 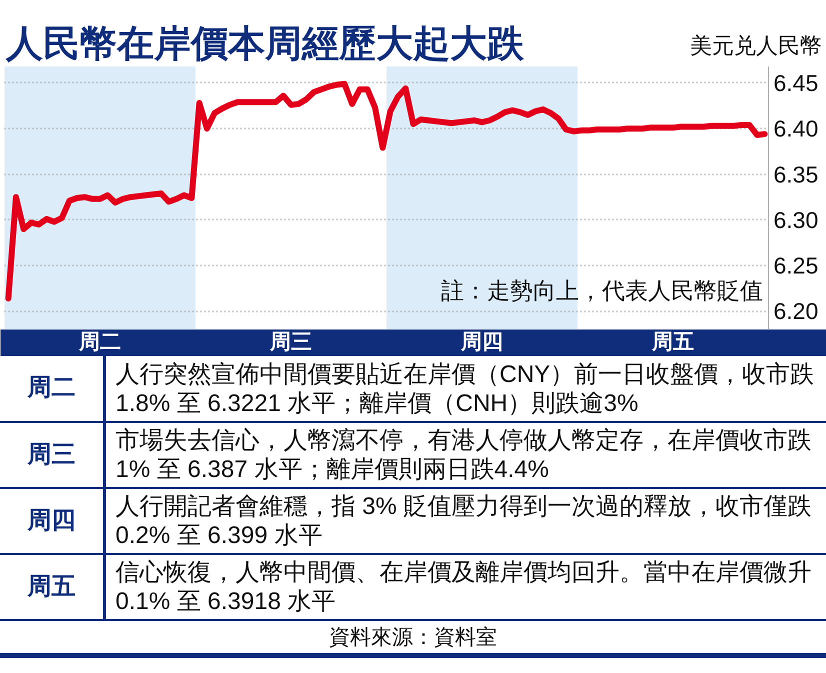 I want to click on x-tick-label: 周二, so click(x=99, y=342).